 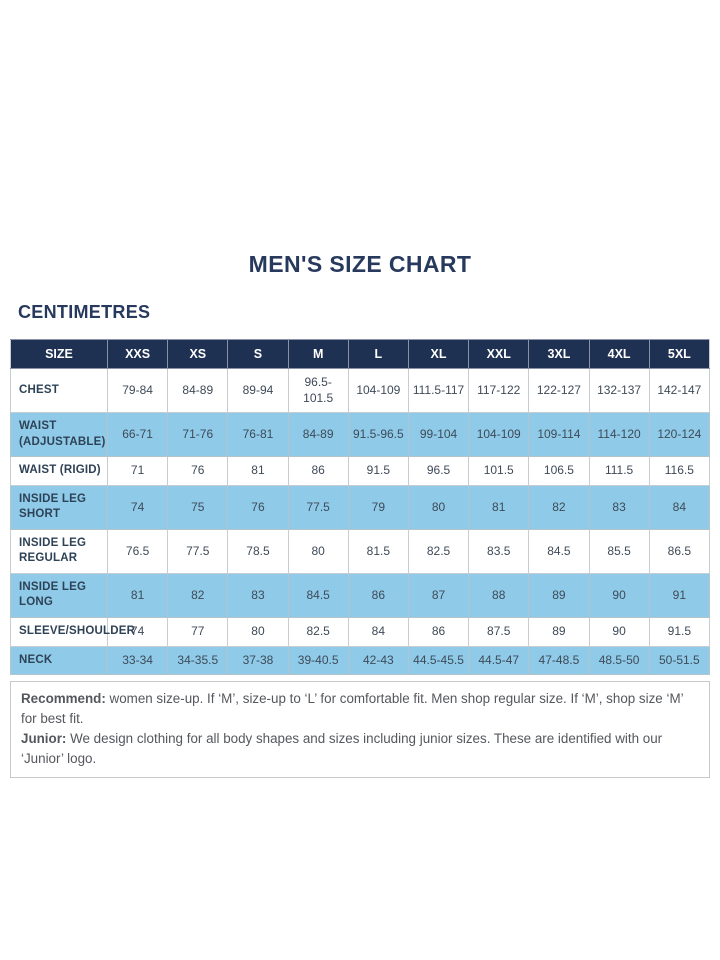 What do you see at coordinates (59, 595) in the screenshot?
I see `row-label: INSIDE LEG LONG` at bounding box center [59, 595].